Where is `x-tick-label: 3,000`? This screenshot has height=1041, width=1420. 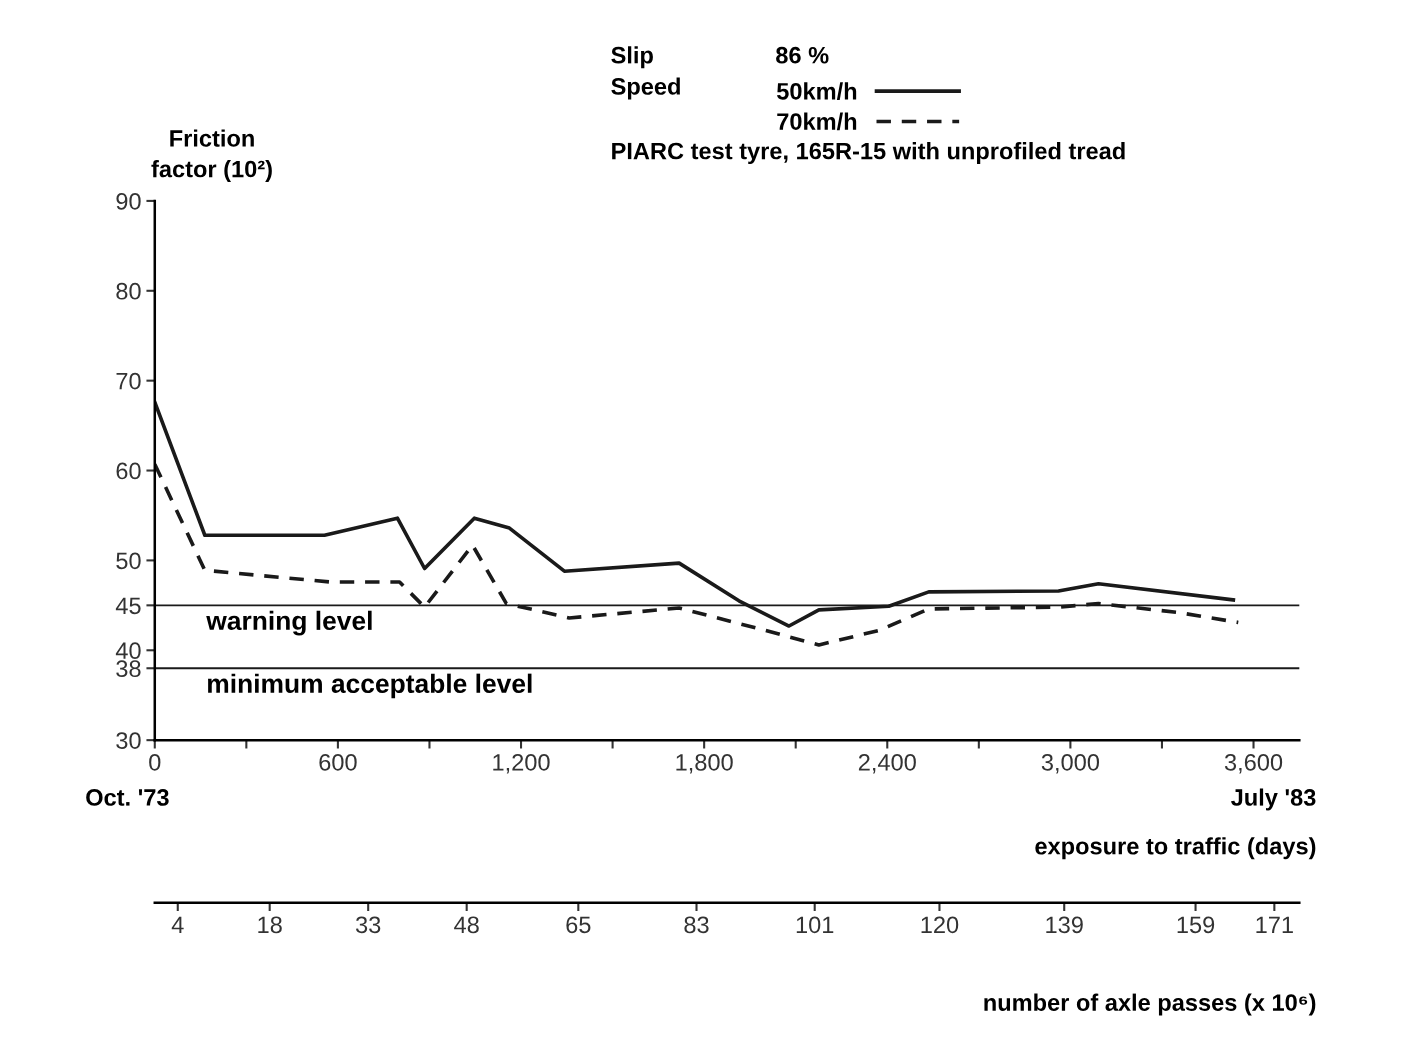
x-tick-label: 3,000 is located at coordinates (1070, 763).